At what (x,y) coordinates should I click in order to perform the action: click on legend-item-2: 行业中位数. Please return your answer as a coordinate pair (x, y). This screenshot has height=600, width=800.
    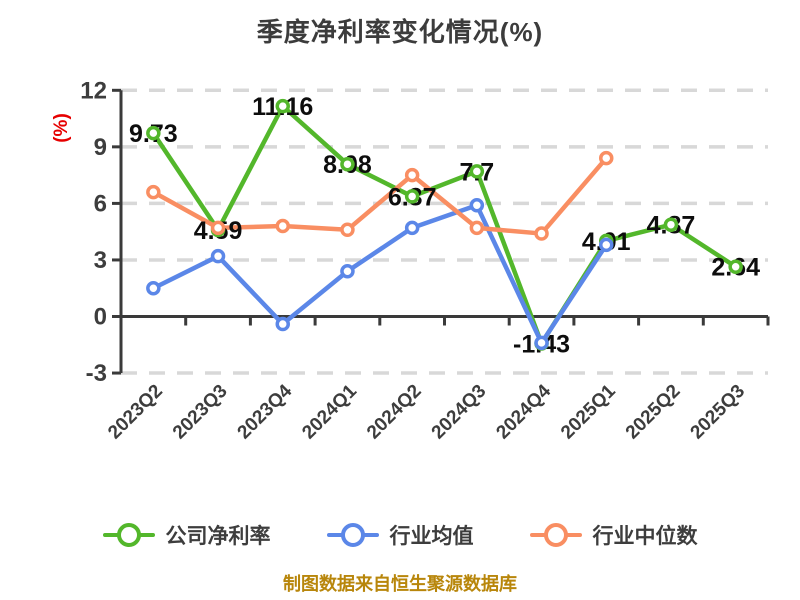
    Looking at the image, I should click on (613, 535).